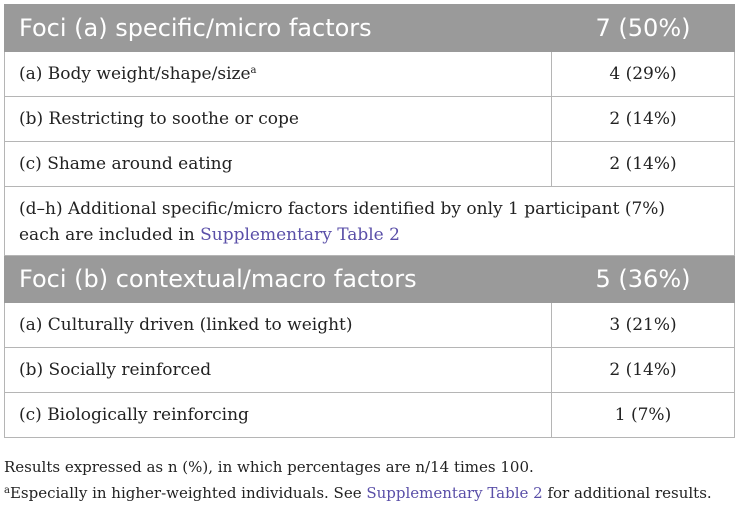 This screenshot has width=740, height=508. Describe the element at coordinates (278, 74) in the screenshot. I see `row-label: (a) Body weight/shape/sizea` at that location.